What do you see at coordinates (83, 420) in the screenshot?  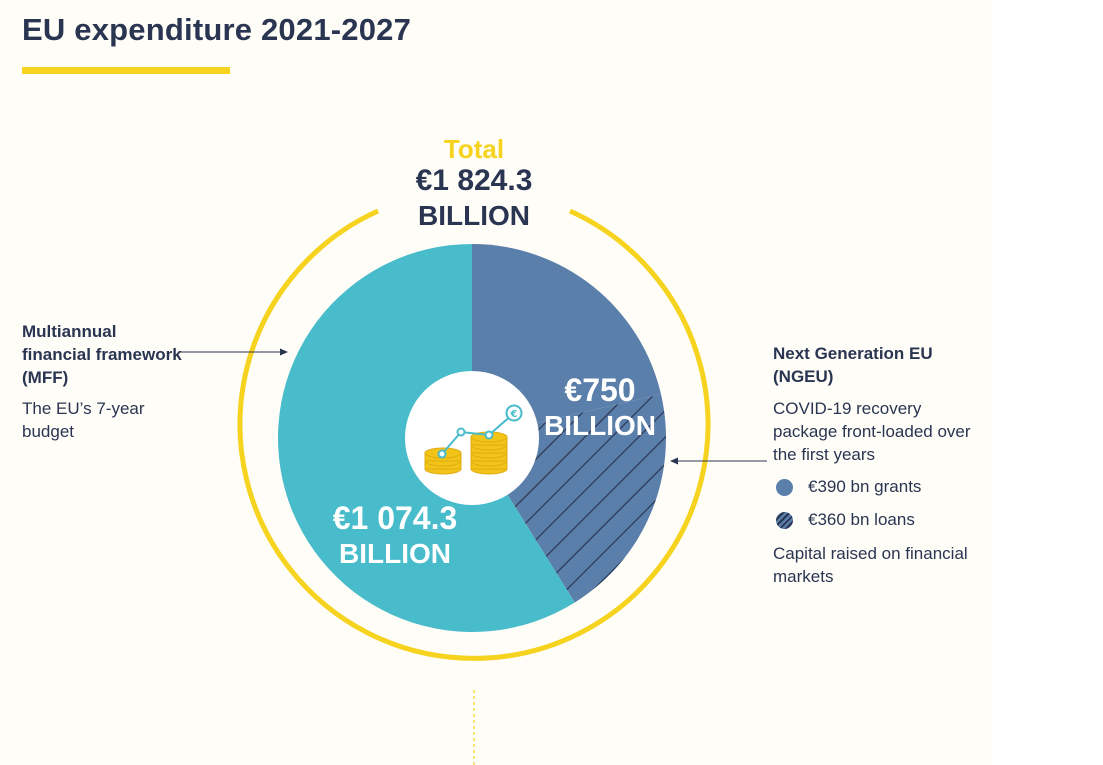 I see `mff-description: The EU’s 7-year budget` at bounding box center [83, 420].